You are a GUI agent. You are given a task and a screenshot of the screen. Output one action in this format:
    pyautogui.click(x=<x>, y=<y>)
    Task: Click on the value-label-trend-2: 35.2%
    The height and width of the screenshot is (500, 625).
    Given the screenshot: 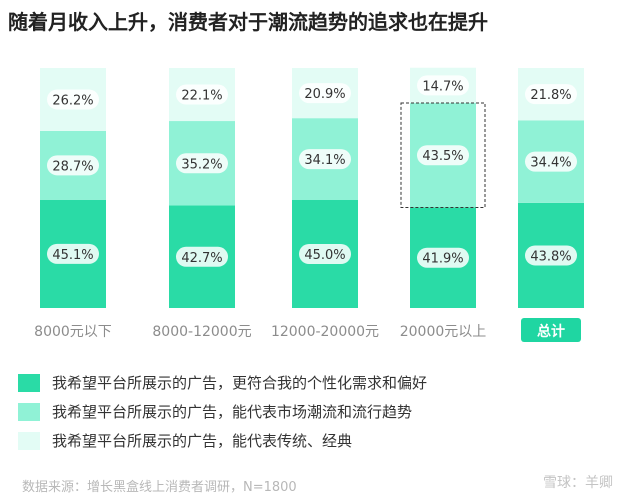 What is the action you would take?
    pyautogui.click(x=201, y=164)
    